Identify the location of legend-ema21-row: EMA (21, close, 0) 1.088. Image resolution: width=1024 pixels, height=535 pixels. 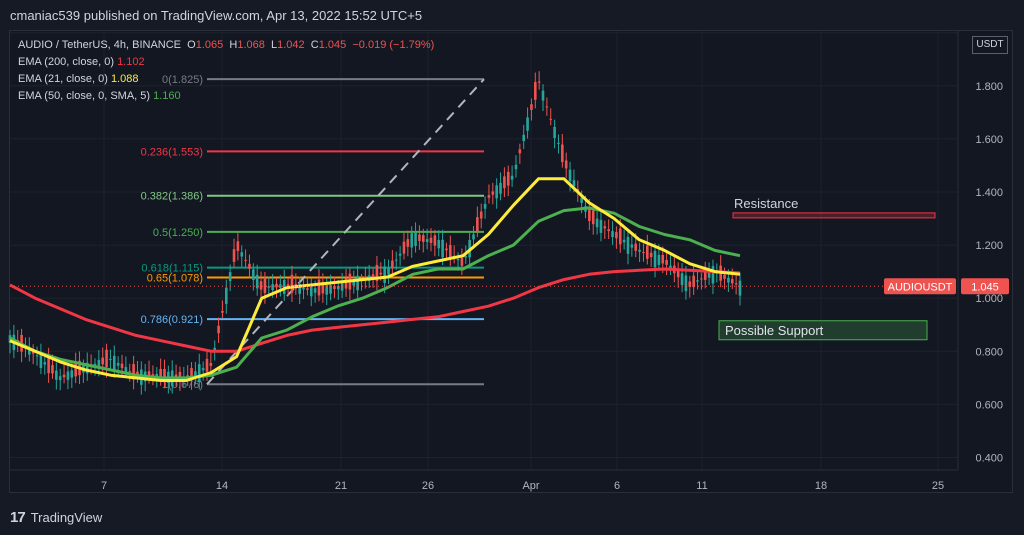
(226, 79).